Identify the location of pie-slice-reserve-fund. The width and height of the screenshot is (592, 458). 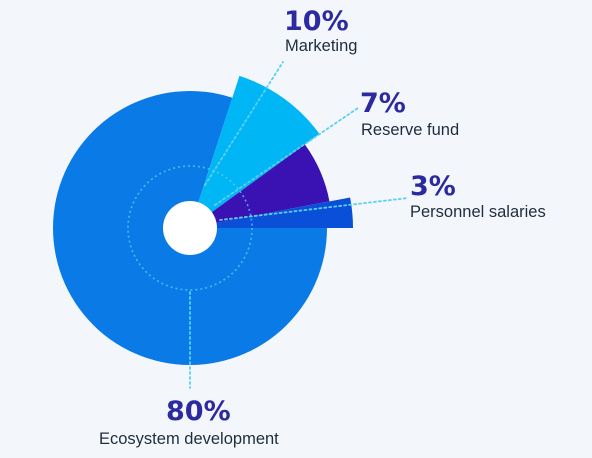
(260, 186).